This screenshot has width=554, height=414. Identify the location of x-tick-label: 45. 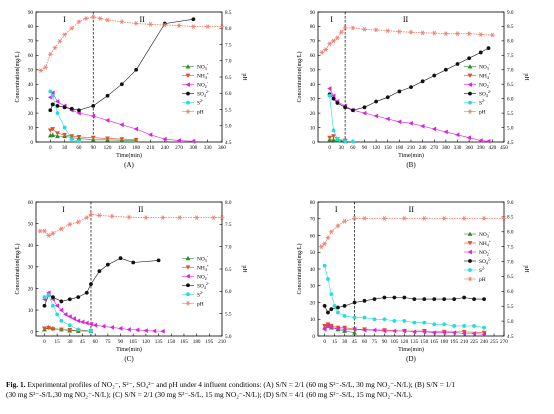
(83, 342).